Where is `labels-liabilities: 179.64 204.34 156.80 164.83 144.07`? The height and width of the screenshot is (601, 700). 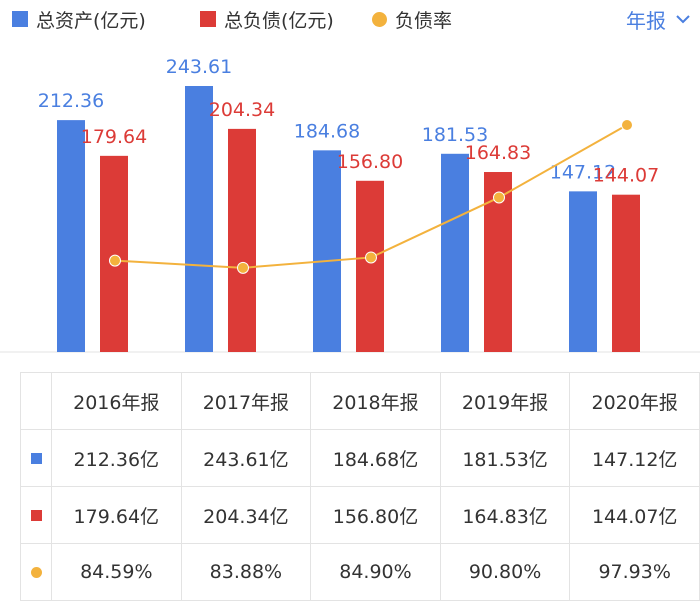
labels-liabilities: 179.64 204.34 156.80 164.83 144.07 is located at coordinates (370, 143).